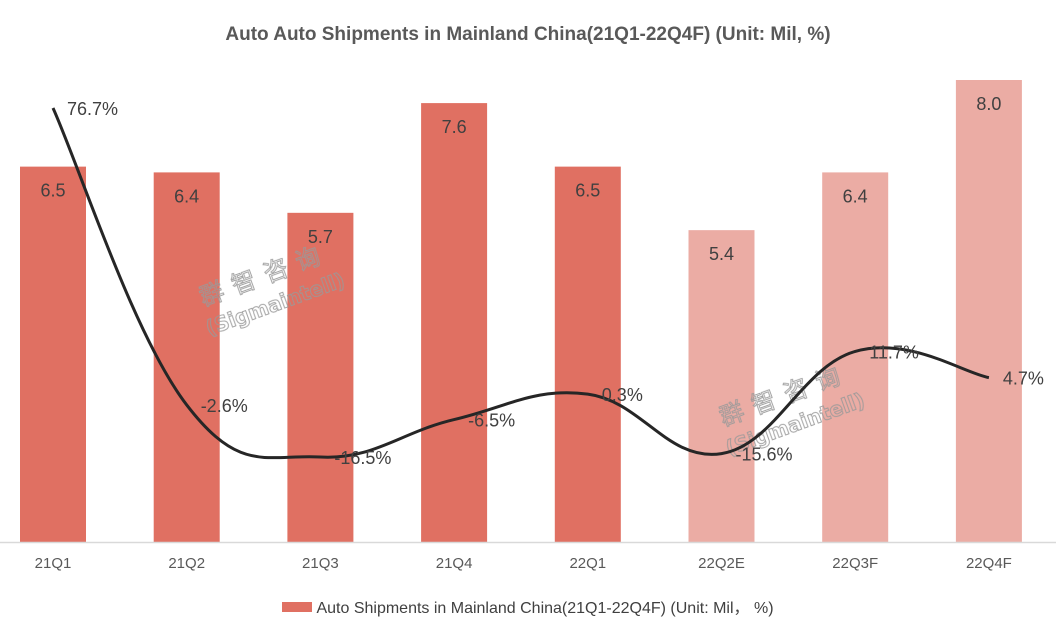  I want to click on x-tick-label: 21Q3, so click(320, 563).